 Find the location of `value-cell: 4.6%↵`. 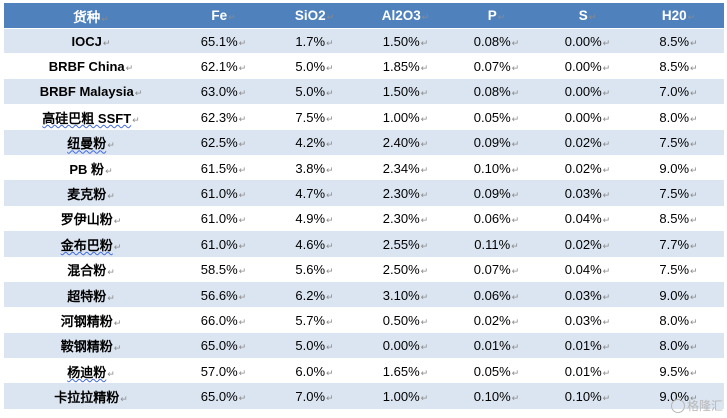

value-cell: 4.6%↵ is located at coordinates (314, 244).